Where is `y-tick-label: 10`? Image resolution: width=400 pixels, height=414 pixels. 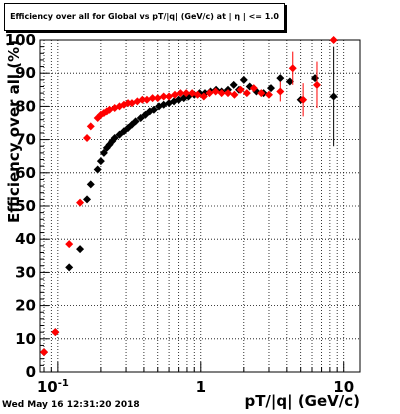 y-tick-label: 10 is located at coordinates (25, 339).